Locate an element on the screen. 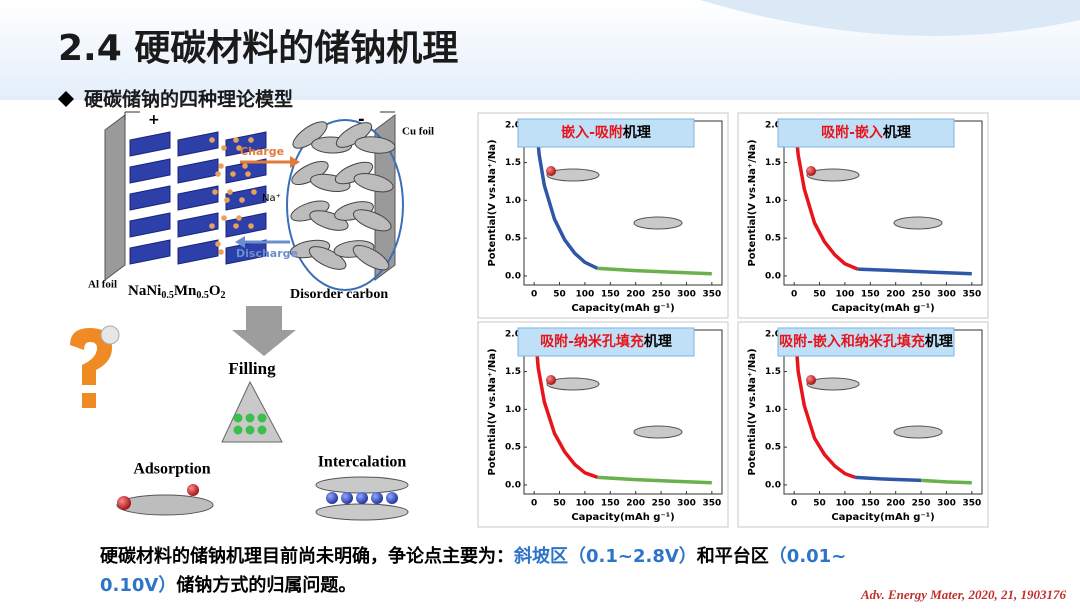 The width and height of the screenshot is (1080, 612). formula-part: O is located at coordinates (215, 291).